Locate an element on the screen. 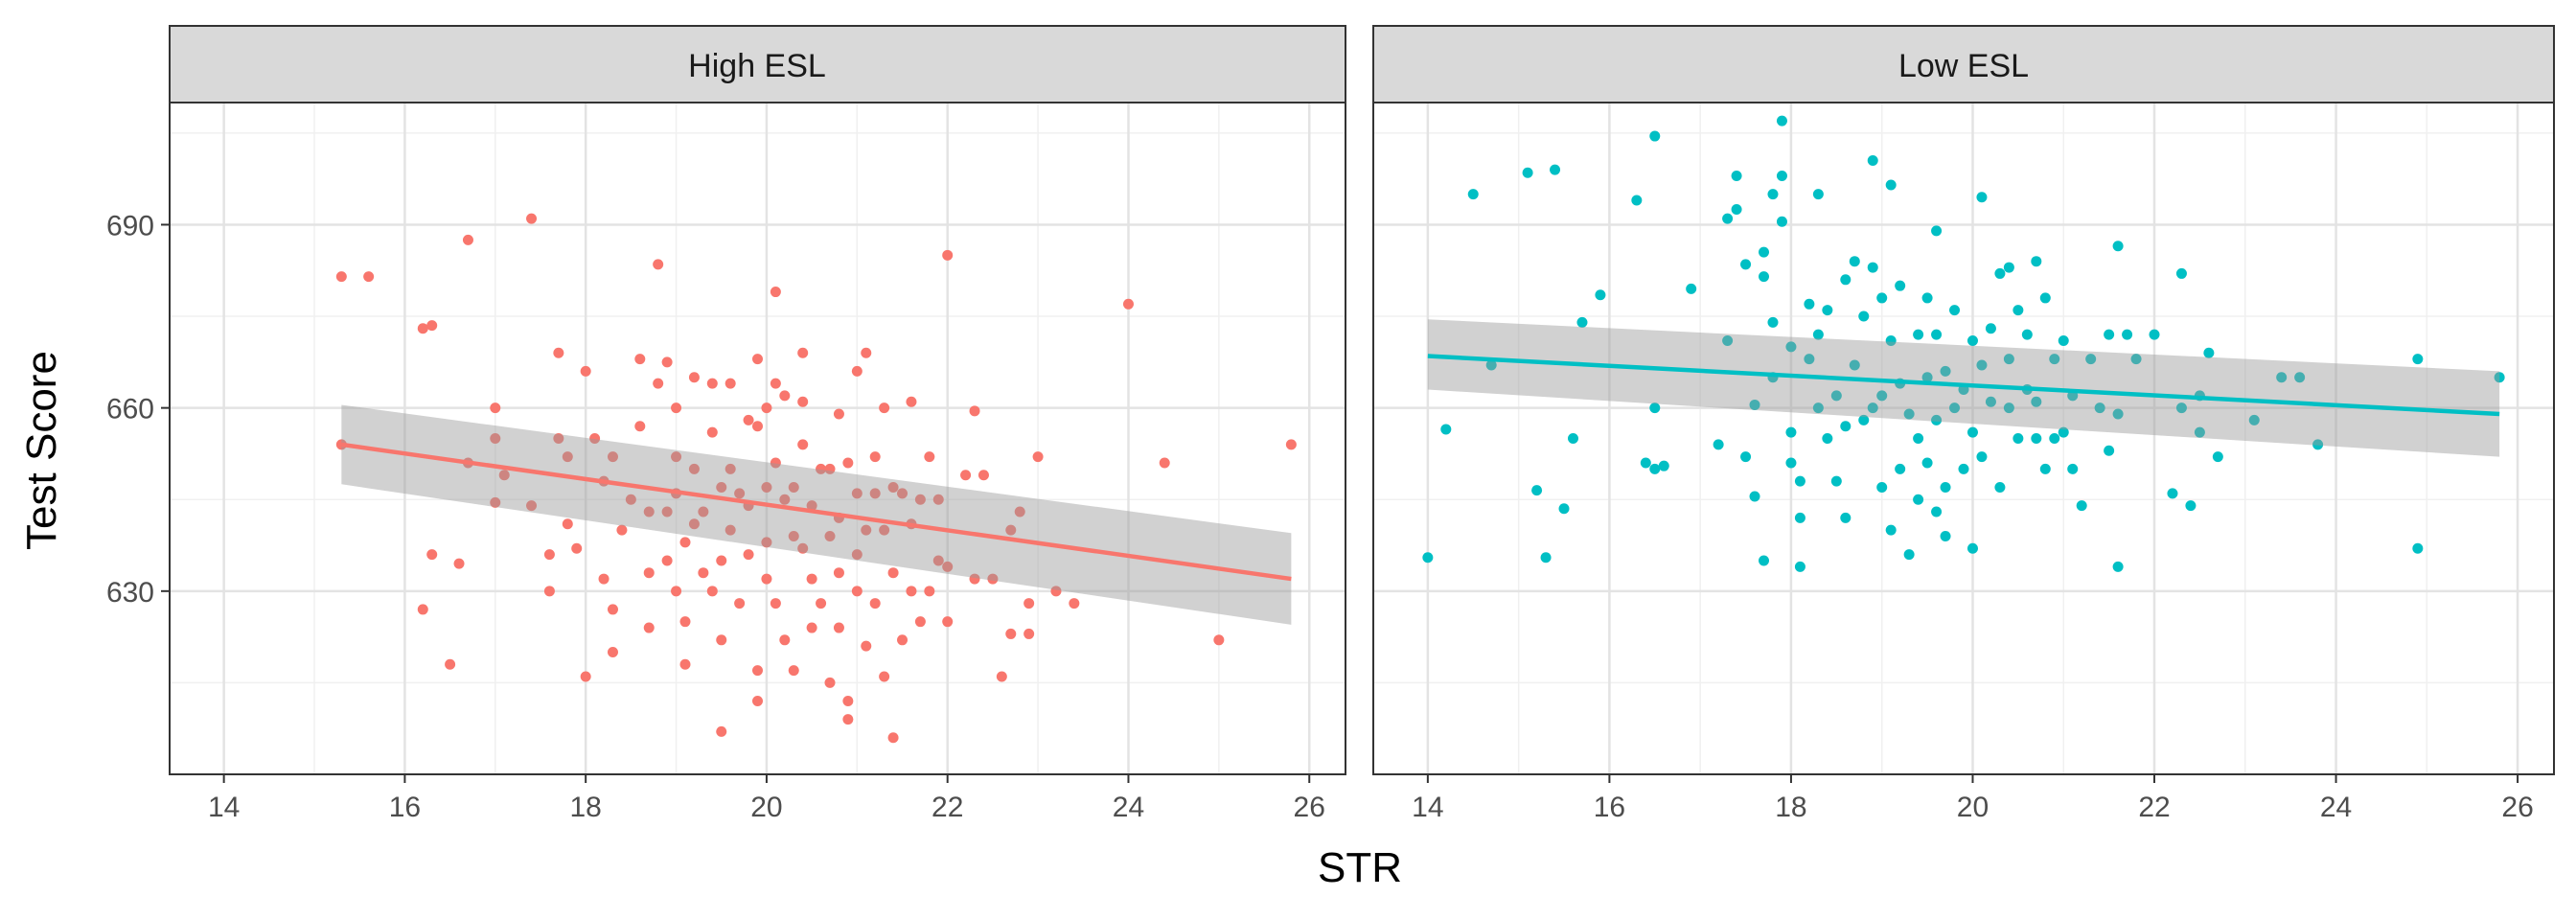  regression-line is located at coordinates (1963, 385).